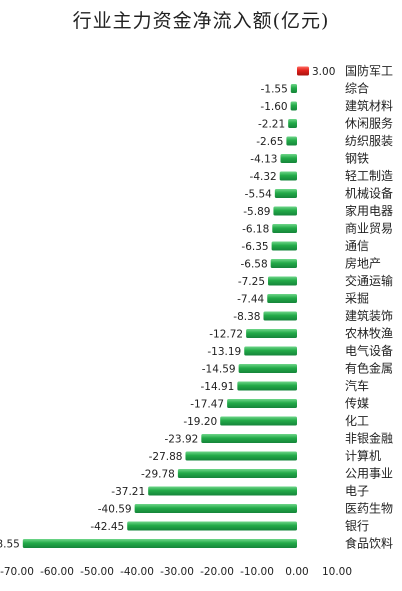 The width and height of the screenshot is (402, 591). I want to click on value-label: -12.72, so click(226, 335).